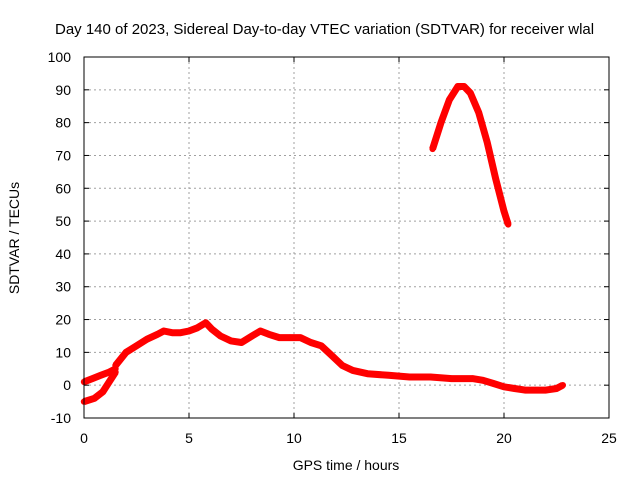 This screenshot has height=480, width=640. What do you see at coordinates (61, 418) in the screenshot?
I see `y-tick-label: -10` at bounding box center [61, 418].